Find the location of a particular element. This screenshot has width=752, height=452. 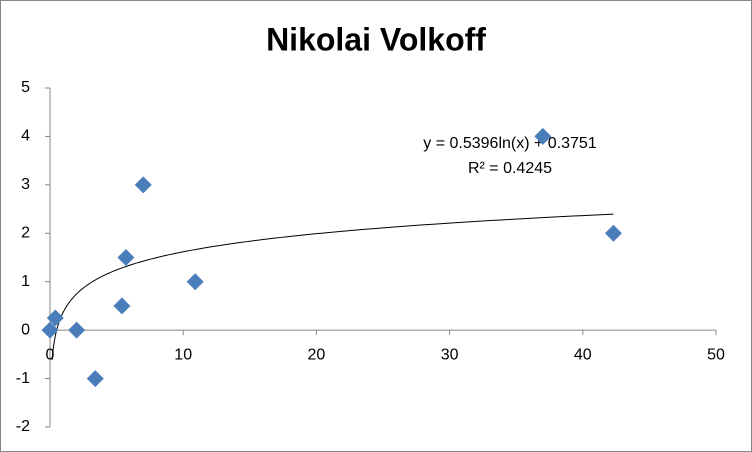

y-tick-label: -2 is located at coordinates (23, 426).